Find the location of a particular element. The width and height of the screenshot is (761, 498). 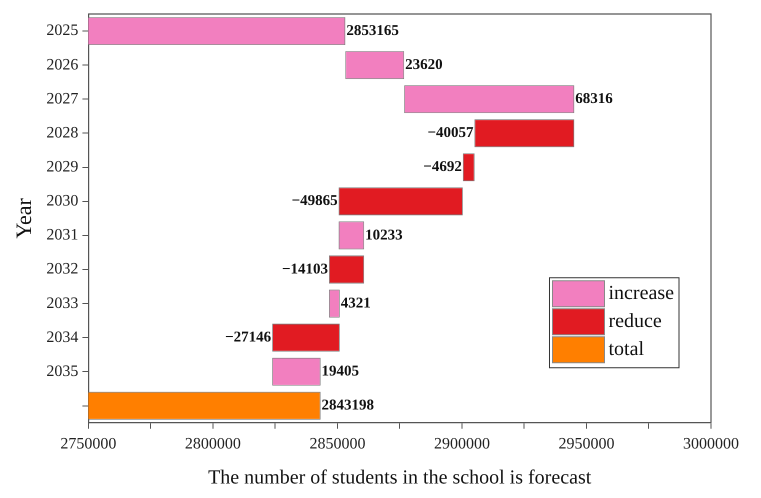

y-tick-label: 2028 is located at coordinates (62, 133).